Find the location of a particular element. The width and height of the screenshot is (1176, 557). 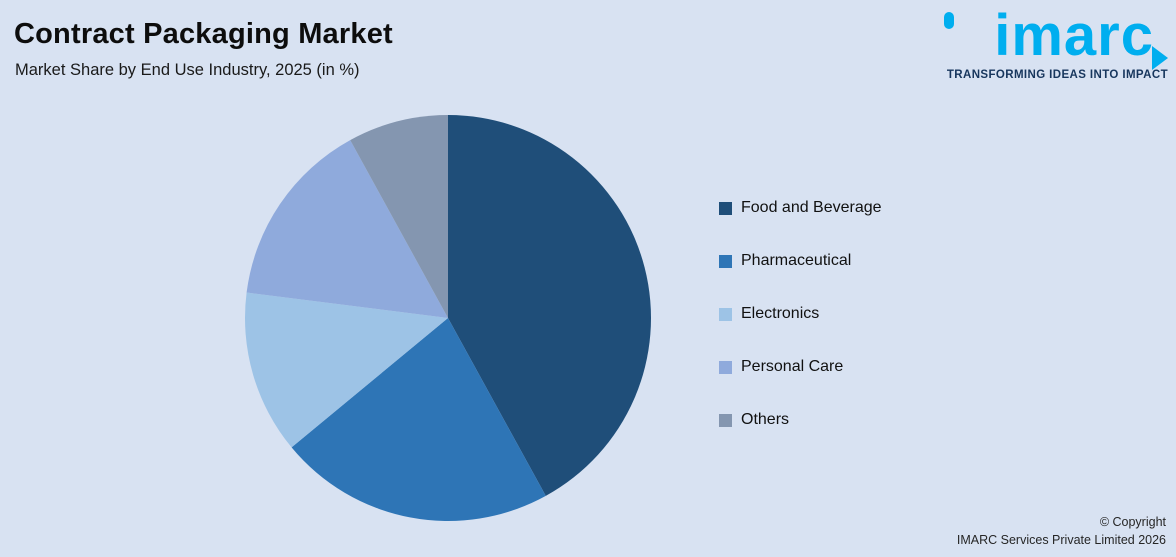

legend-item-electronics: Electronics is located at coordinates (800, 314).